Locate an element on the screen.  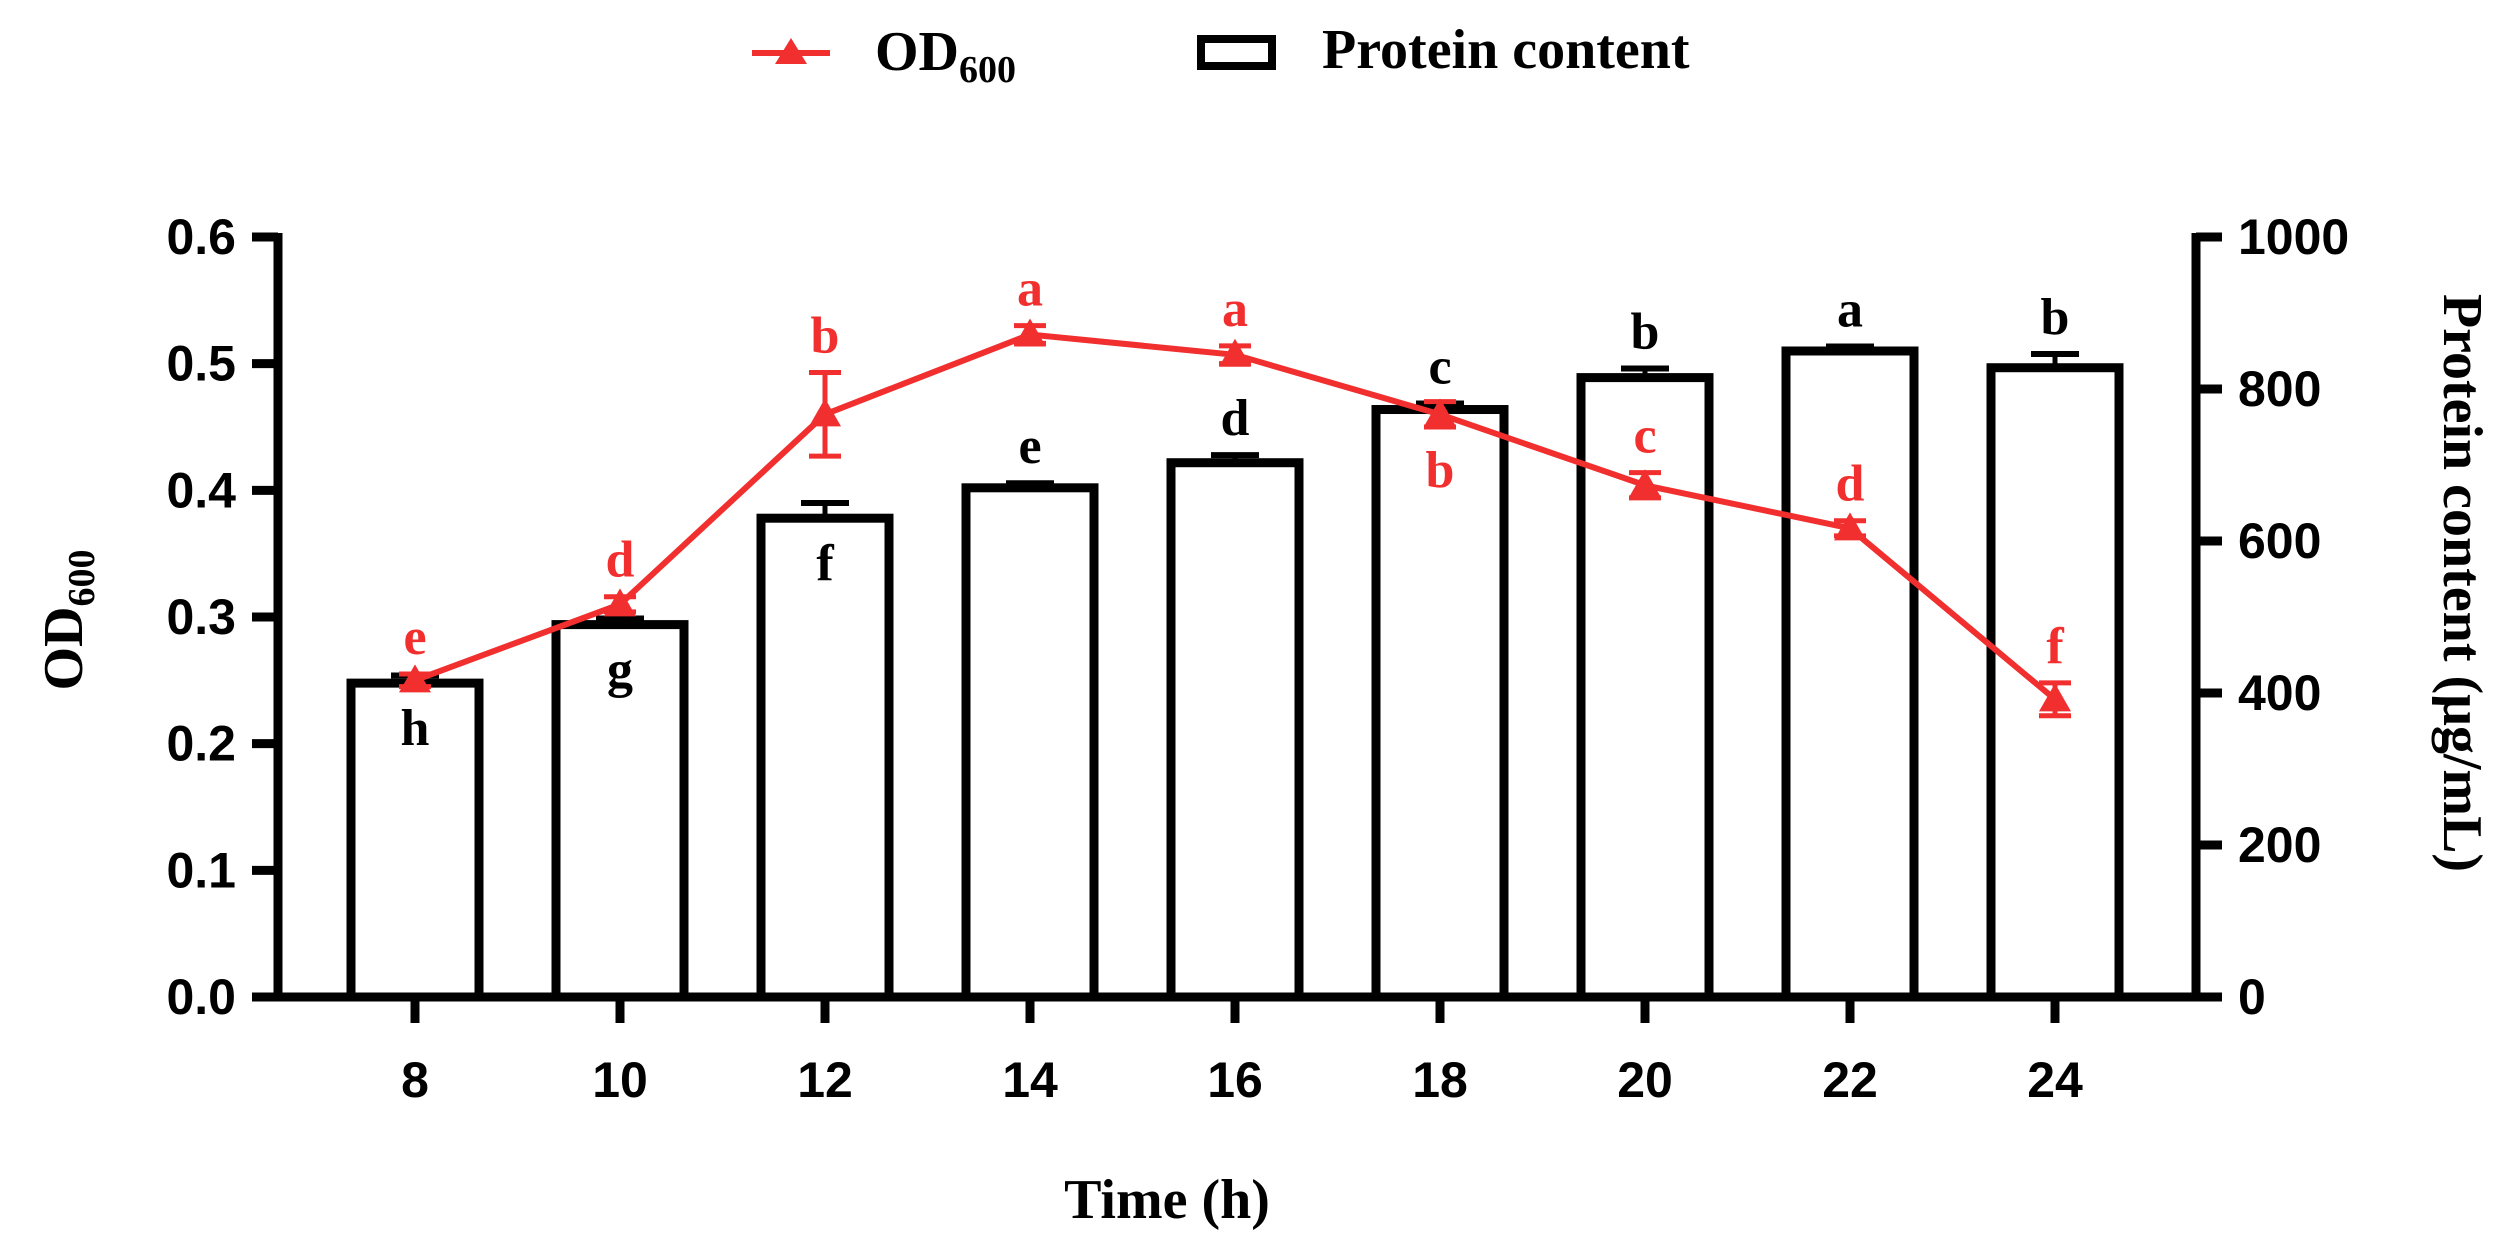
bar-letter-14: e is located at coordinates (1029, 446).